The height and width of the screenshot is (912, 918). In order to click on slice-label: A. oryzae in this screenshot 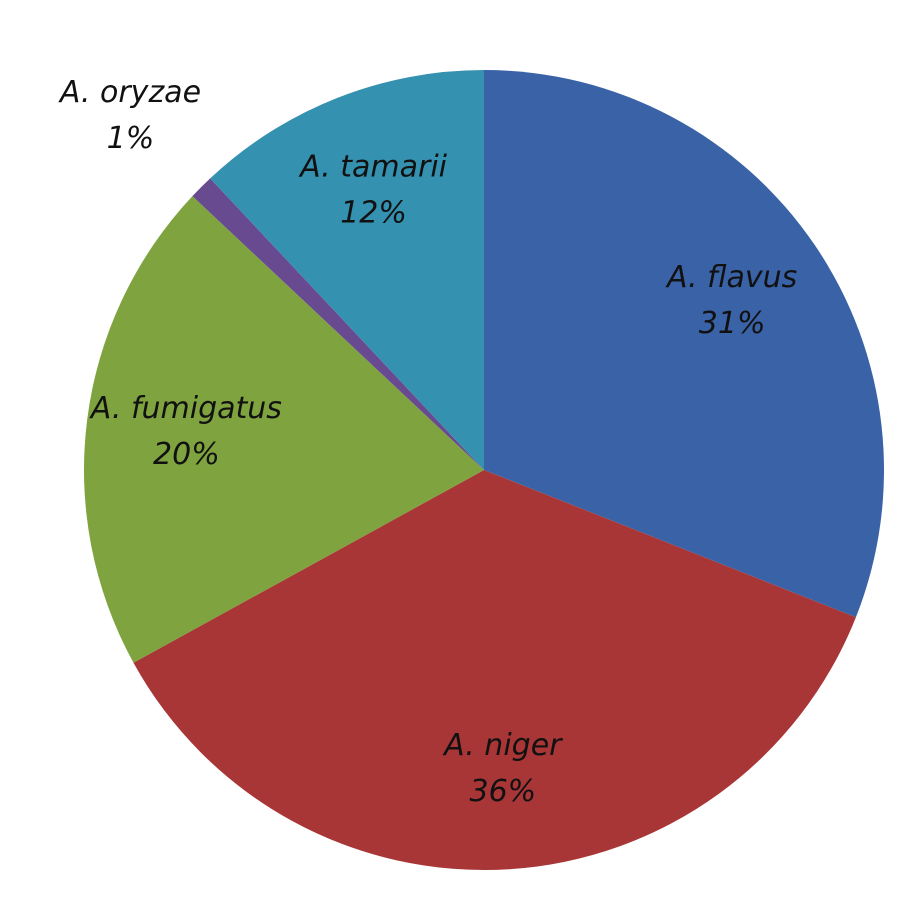, I will do `click(129, 92)`.